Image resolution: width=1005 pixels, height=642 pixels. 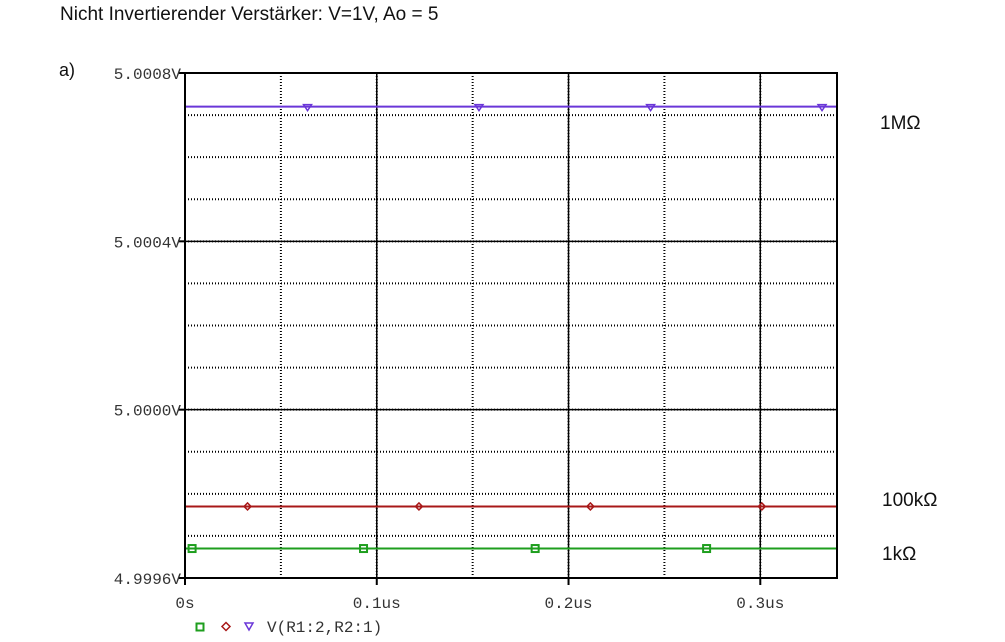 I want to click on legend-diamond-marker, so click(x=226, y=626).